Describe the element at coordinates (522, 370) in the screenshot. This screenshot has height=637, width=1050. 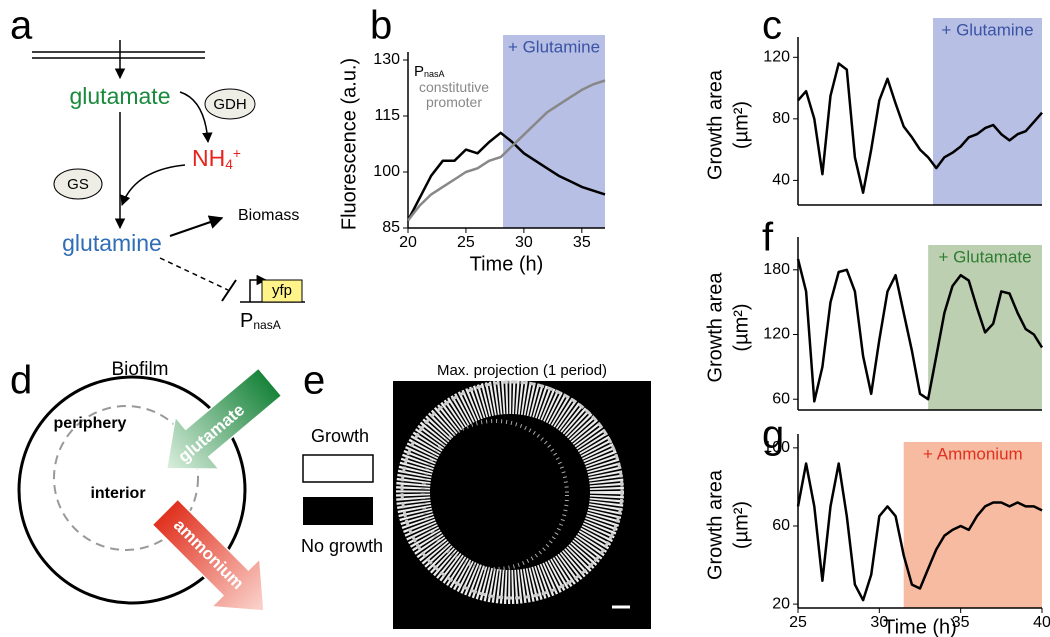
I see `image-title: Max. projection (1 period)` at that location.